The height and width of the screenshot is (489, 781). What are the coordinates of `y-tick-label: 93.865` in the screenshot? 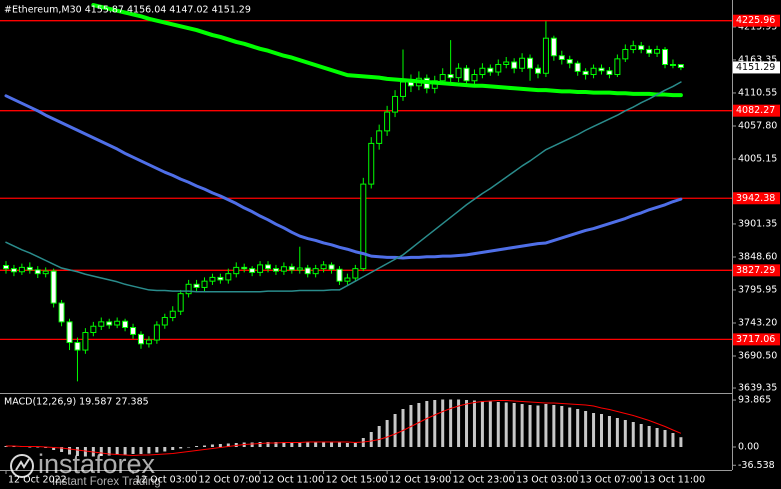 It's located at (754, 400).